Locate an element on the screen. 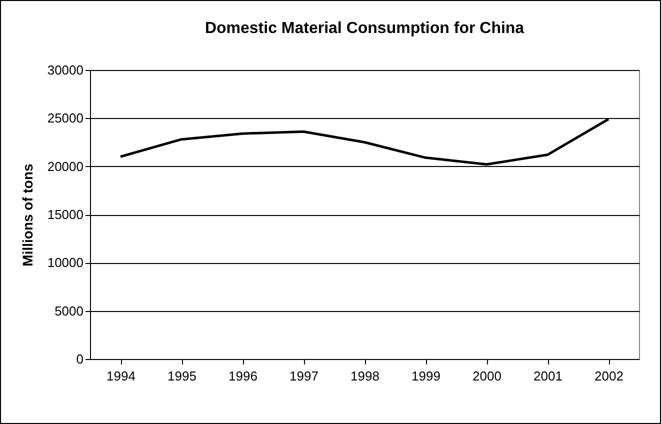  y-axis-title: Millions of tons is located at coordinates (27, 214).